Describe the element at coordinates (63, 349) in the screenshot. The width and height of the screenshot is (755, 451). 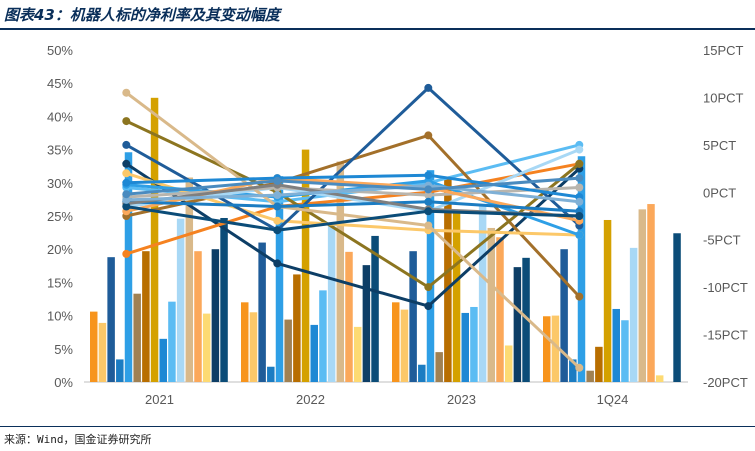
I see `y-left-tick-label: 5%` at that location.